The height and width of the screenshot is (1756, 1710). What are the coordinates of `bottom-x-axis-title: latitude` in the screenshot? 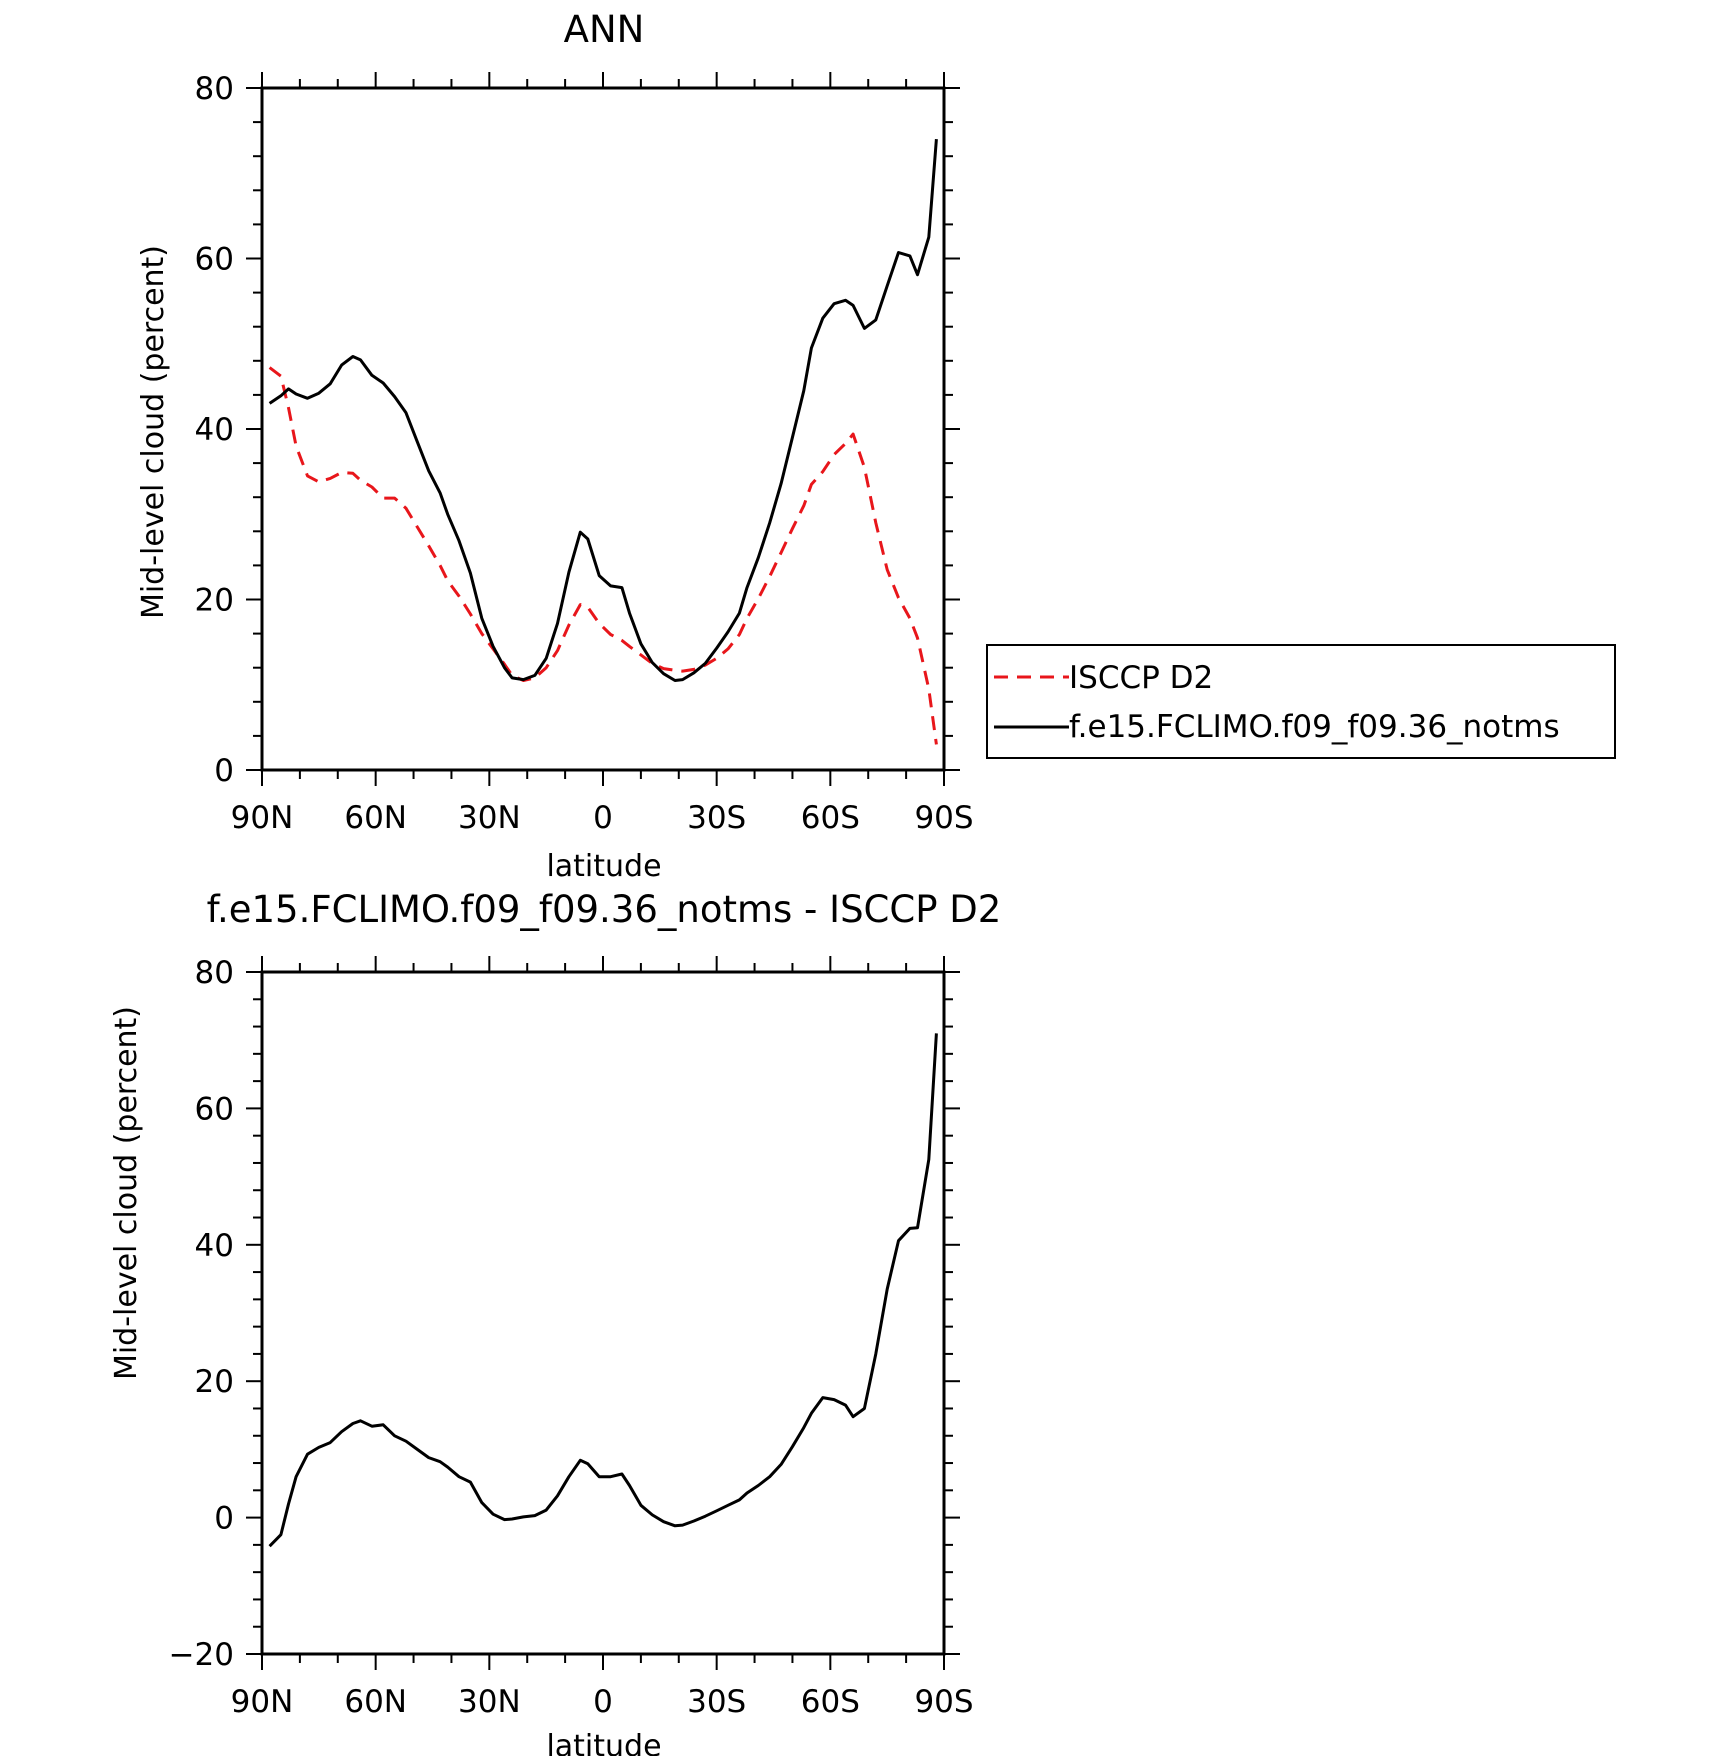 It's located at (603, 1742).